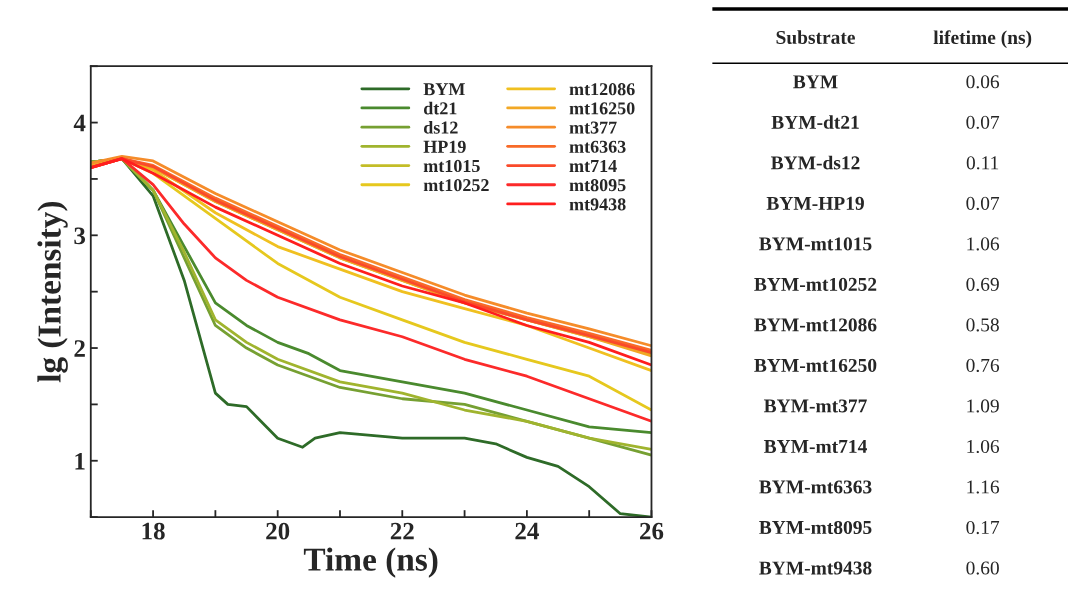  What do you see at coordinates (815, 244) in the screenshot?
I see `category-label: BYM-mt1015` at bounding box center [815, 244].